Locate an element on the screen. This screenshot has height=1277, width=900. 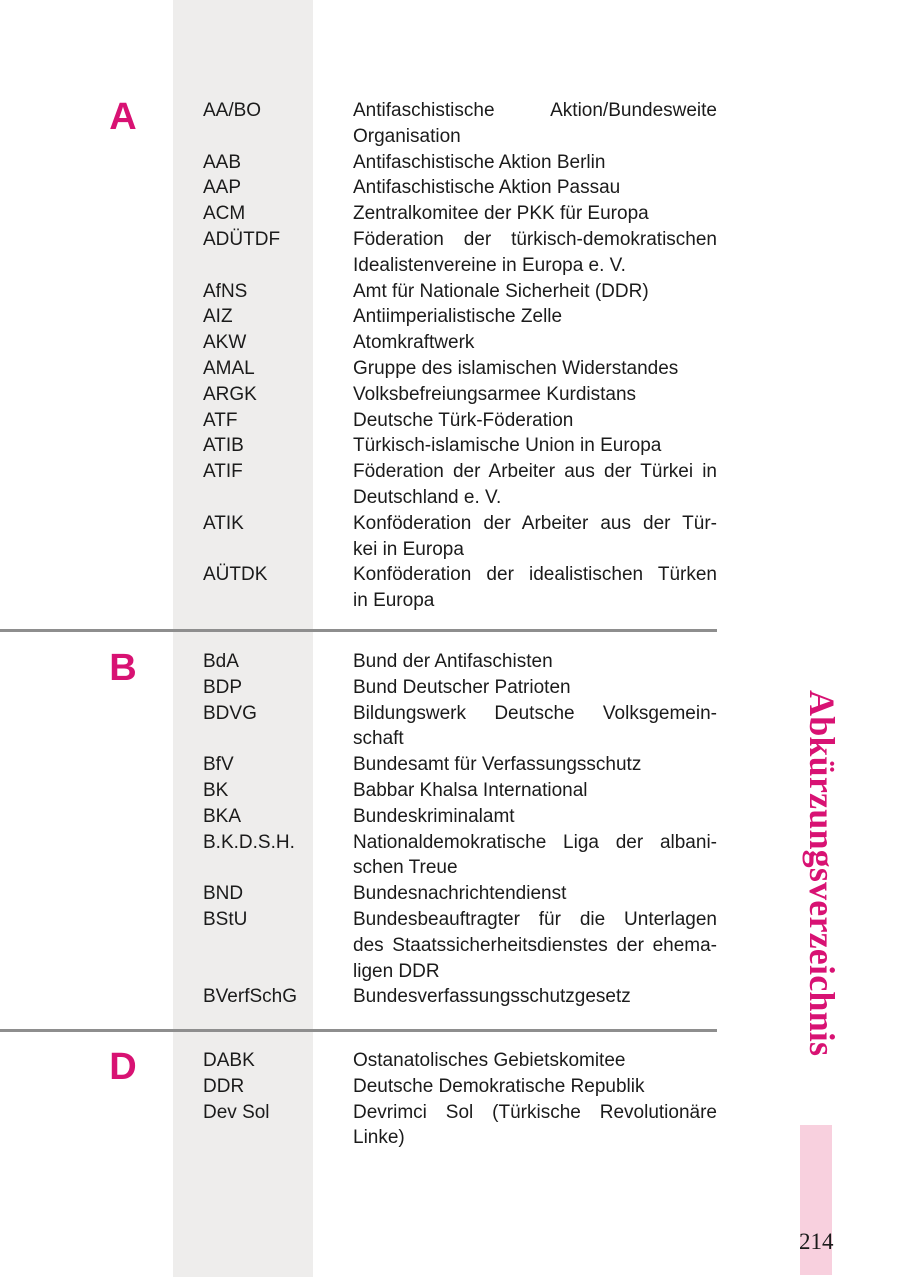
abbr-definition-line: schen Treue is located at coordinates (405, 868).